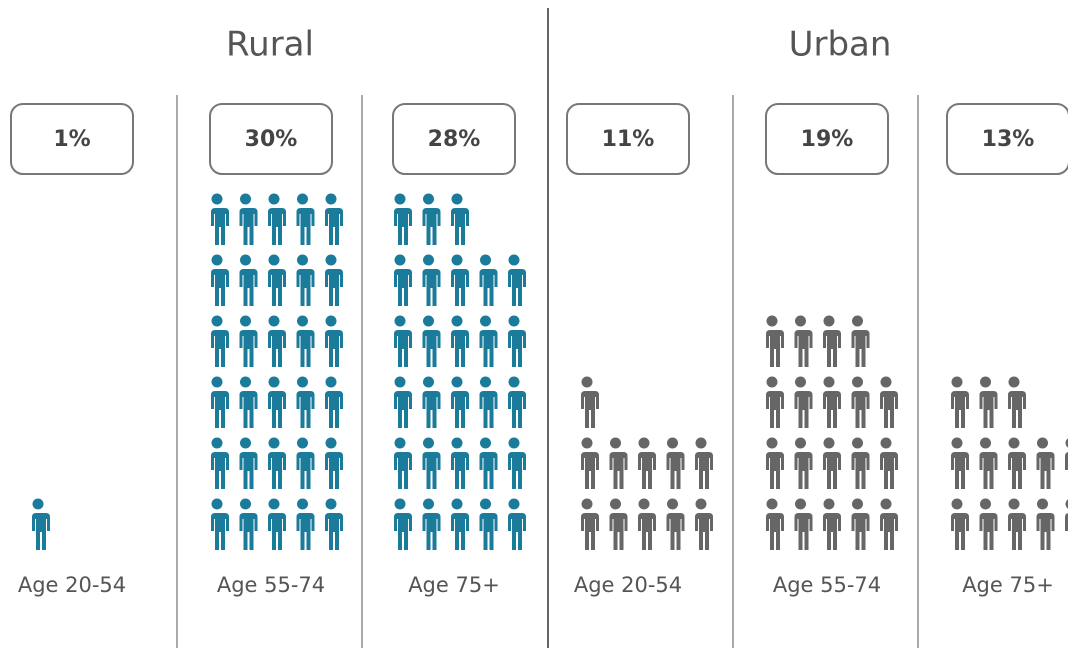 Image resolution: width=1068 pixels, height=648 pixels. What do you see at coordinates (276, 371) in the screenshot?
I see `icon-stack` at bounding box center [276, 371].